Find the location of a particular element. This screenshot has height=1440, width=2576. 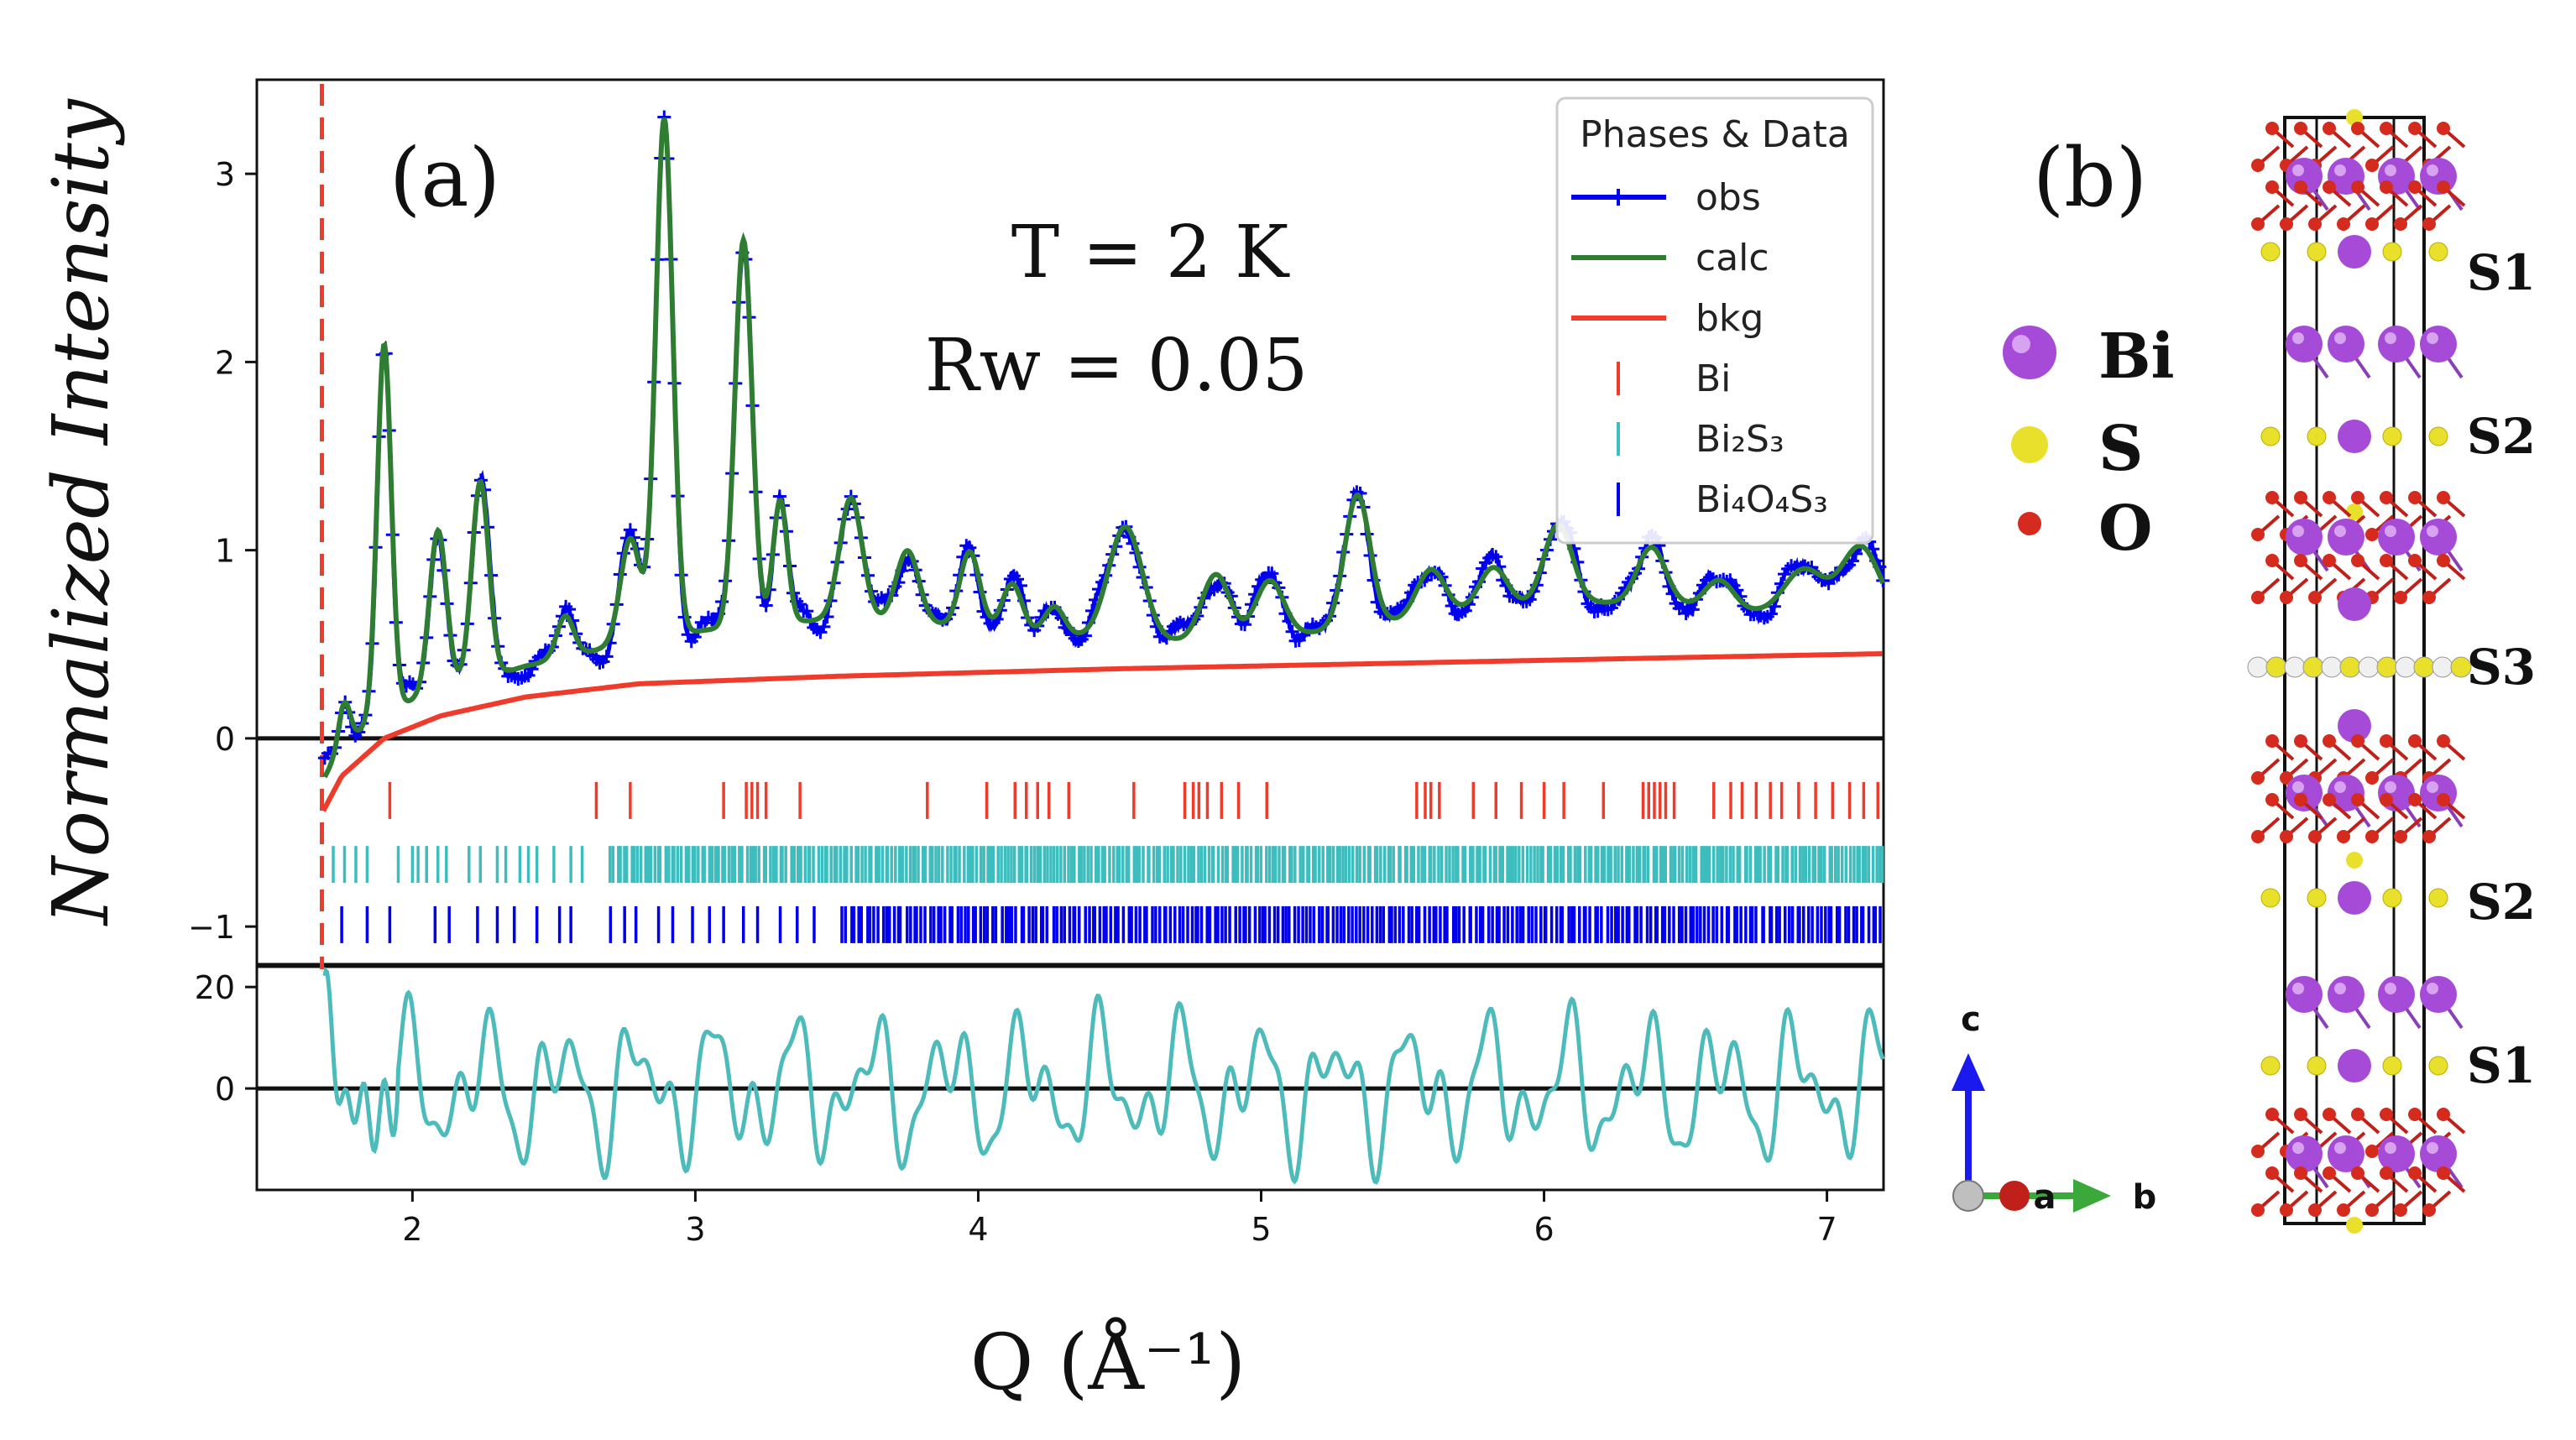

x-tick-label: 4 is located at coordinates (978, 1229).